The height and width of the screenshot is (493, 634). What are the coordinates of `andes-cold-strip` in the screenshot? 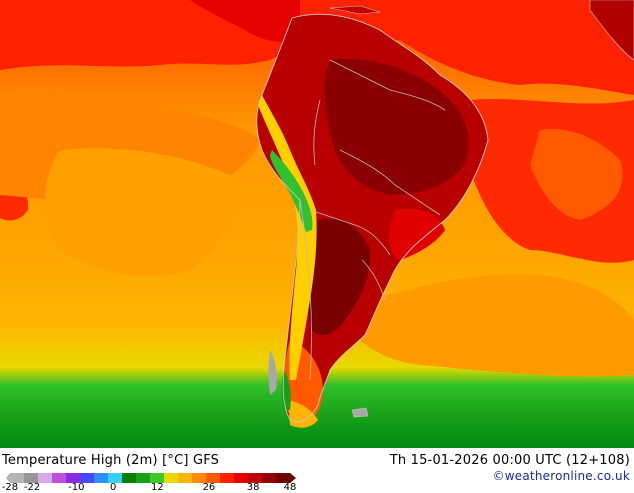 It's located at (287, 237).